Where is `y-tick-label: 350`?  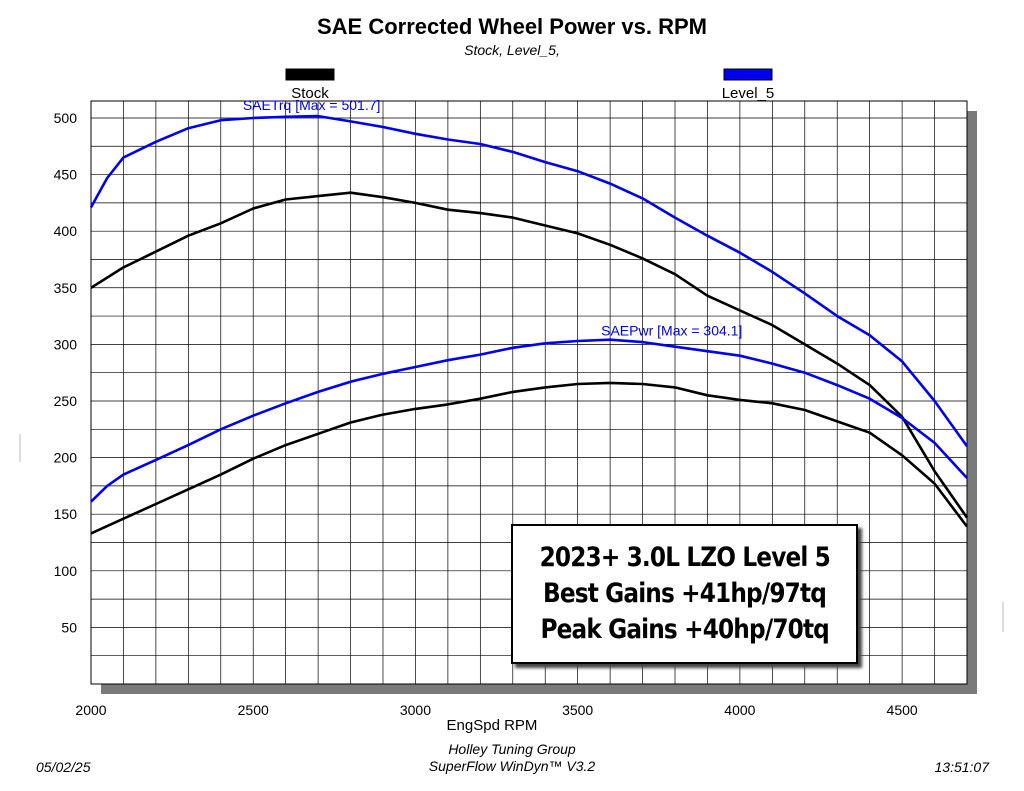 y-tick-label: 350 is located at coordinates (66, 288).